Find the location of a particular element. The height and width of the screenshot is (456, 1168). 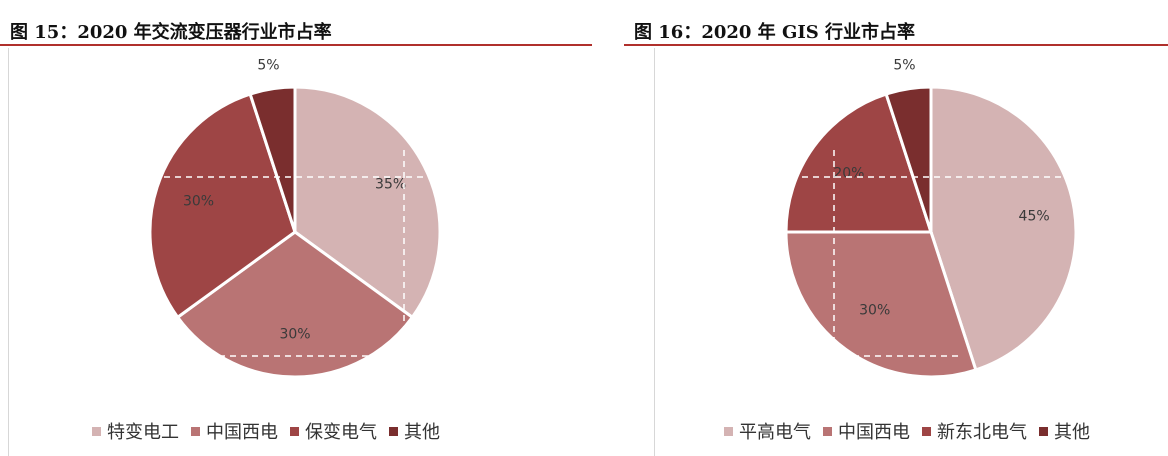

legend-item: 新东北电气 is located at coordinates (974, 431).